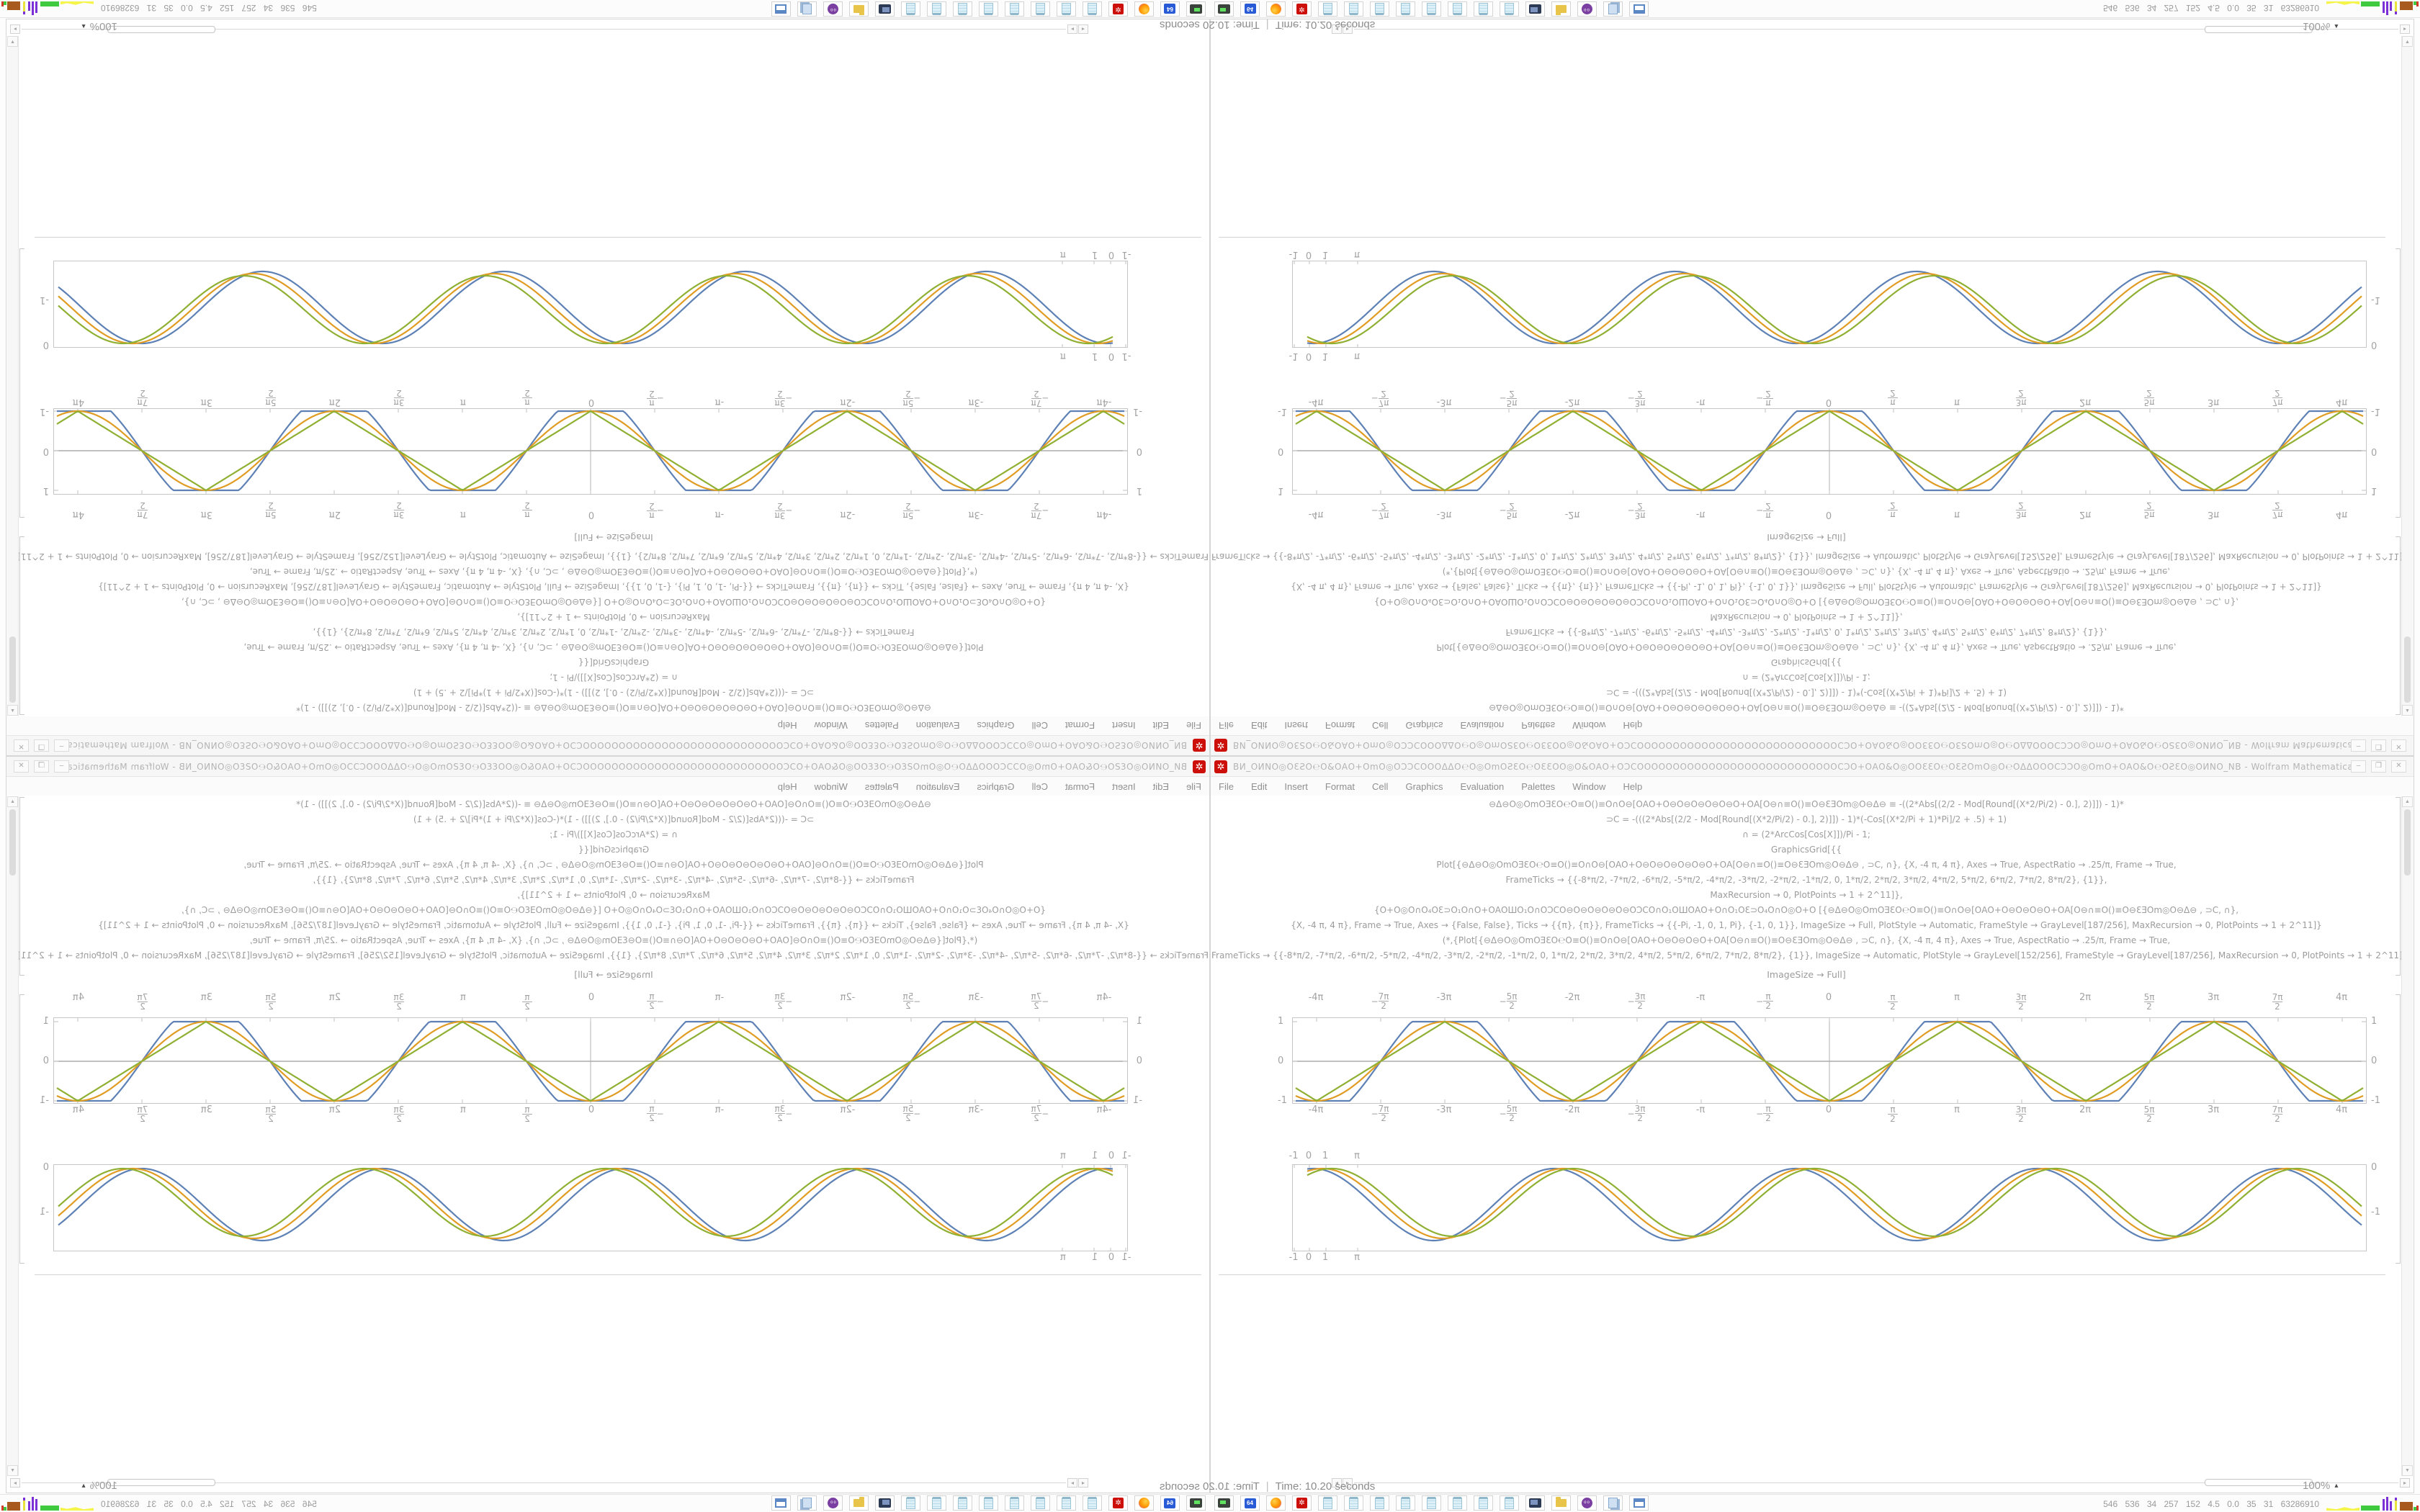 This screenshot has height=1512, width=2420. Describe the element at coordinates (21, 766) in the screenshot. I see `close-button: ✕` at that location.